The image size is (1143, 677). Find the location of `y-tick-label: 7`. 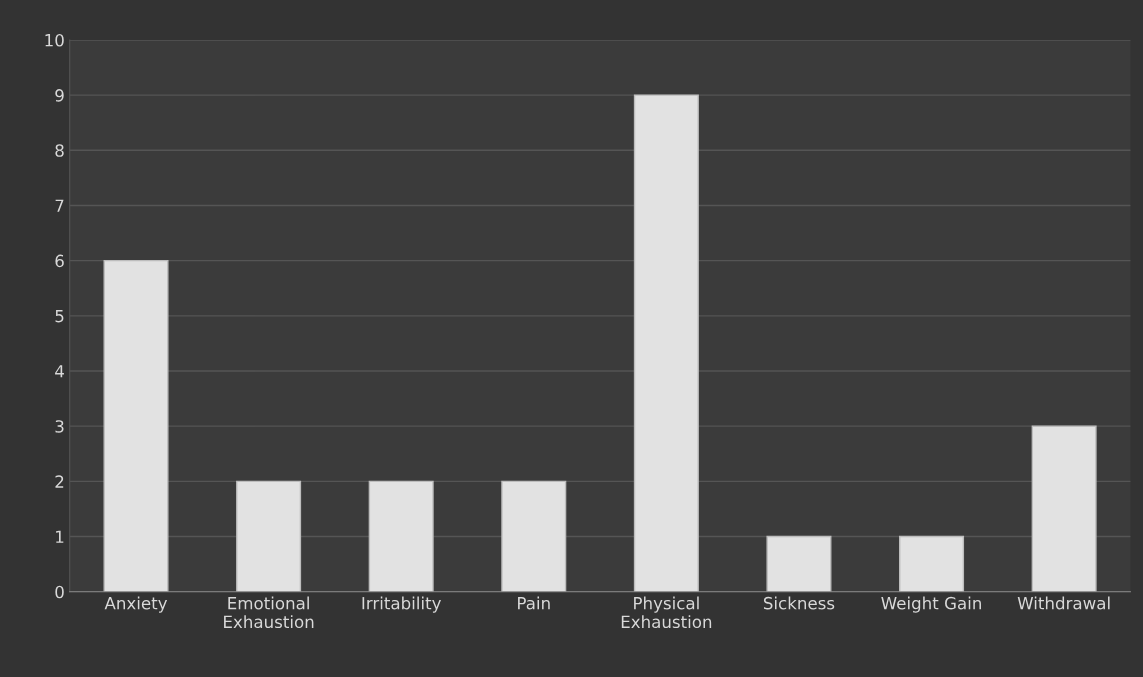

y-tick-label: 7 is located at coordinates (59, 205).